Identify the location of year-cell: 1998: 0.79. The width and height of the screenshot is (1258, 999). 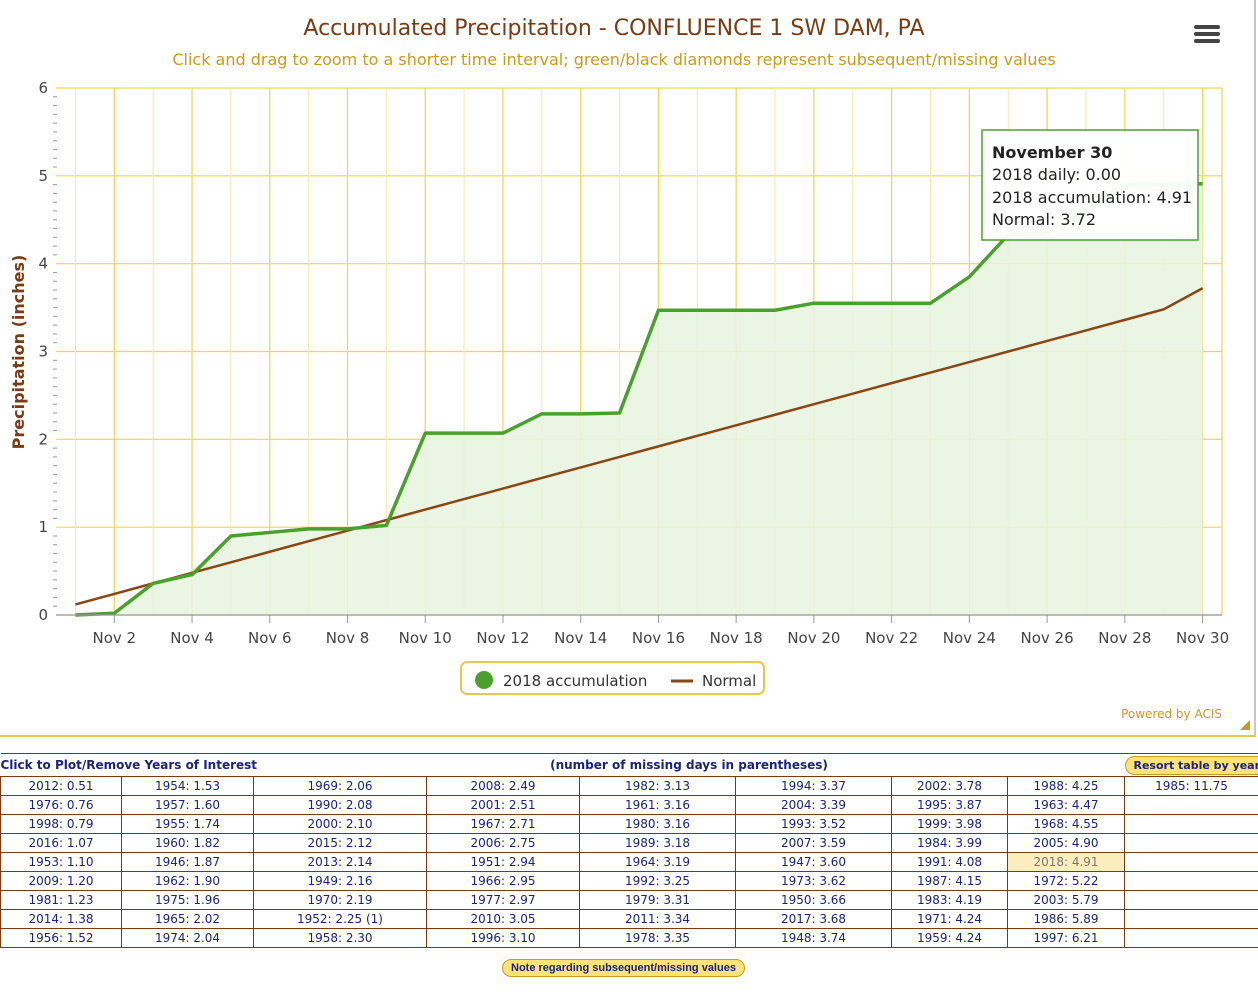
(61, 824).